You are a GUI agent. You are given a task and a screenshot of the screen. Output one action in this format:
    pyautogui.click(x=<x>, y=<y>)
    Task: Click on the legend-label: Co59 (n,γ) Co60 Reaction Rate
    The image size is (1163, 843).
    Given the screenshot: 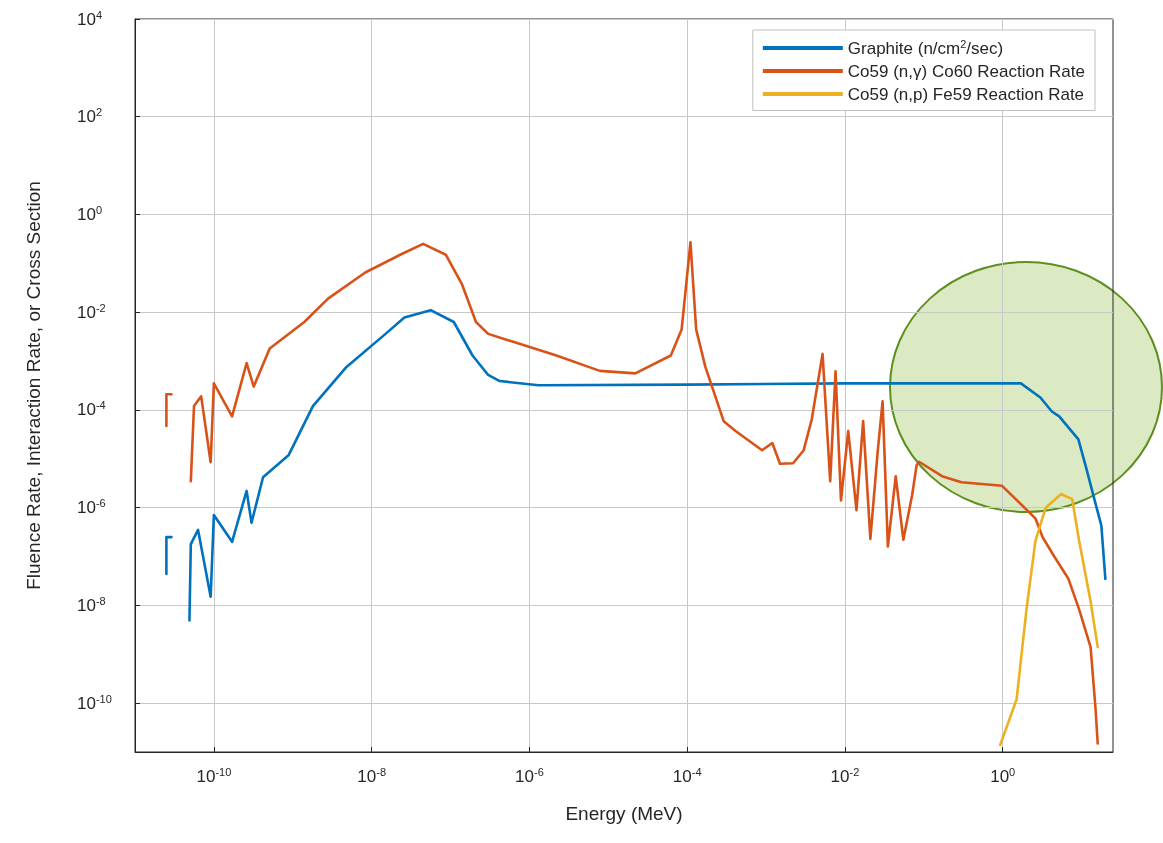 What is the action you would take?
    pyautogui.click(x=966, y=71)
    